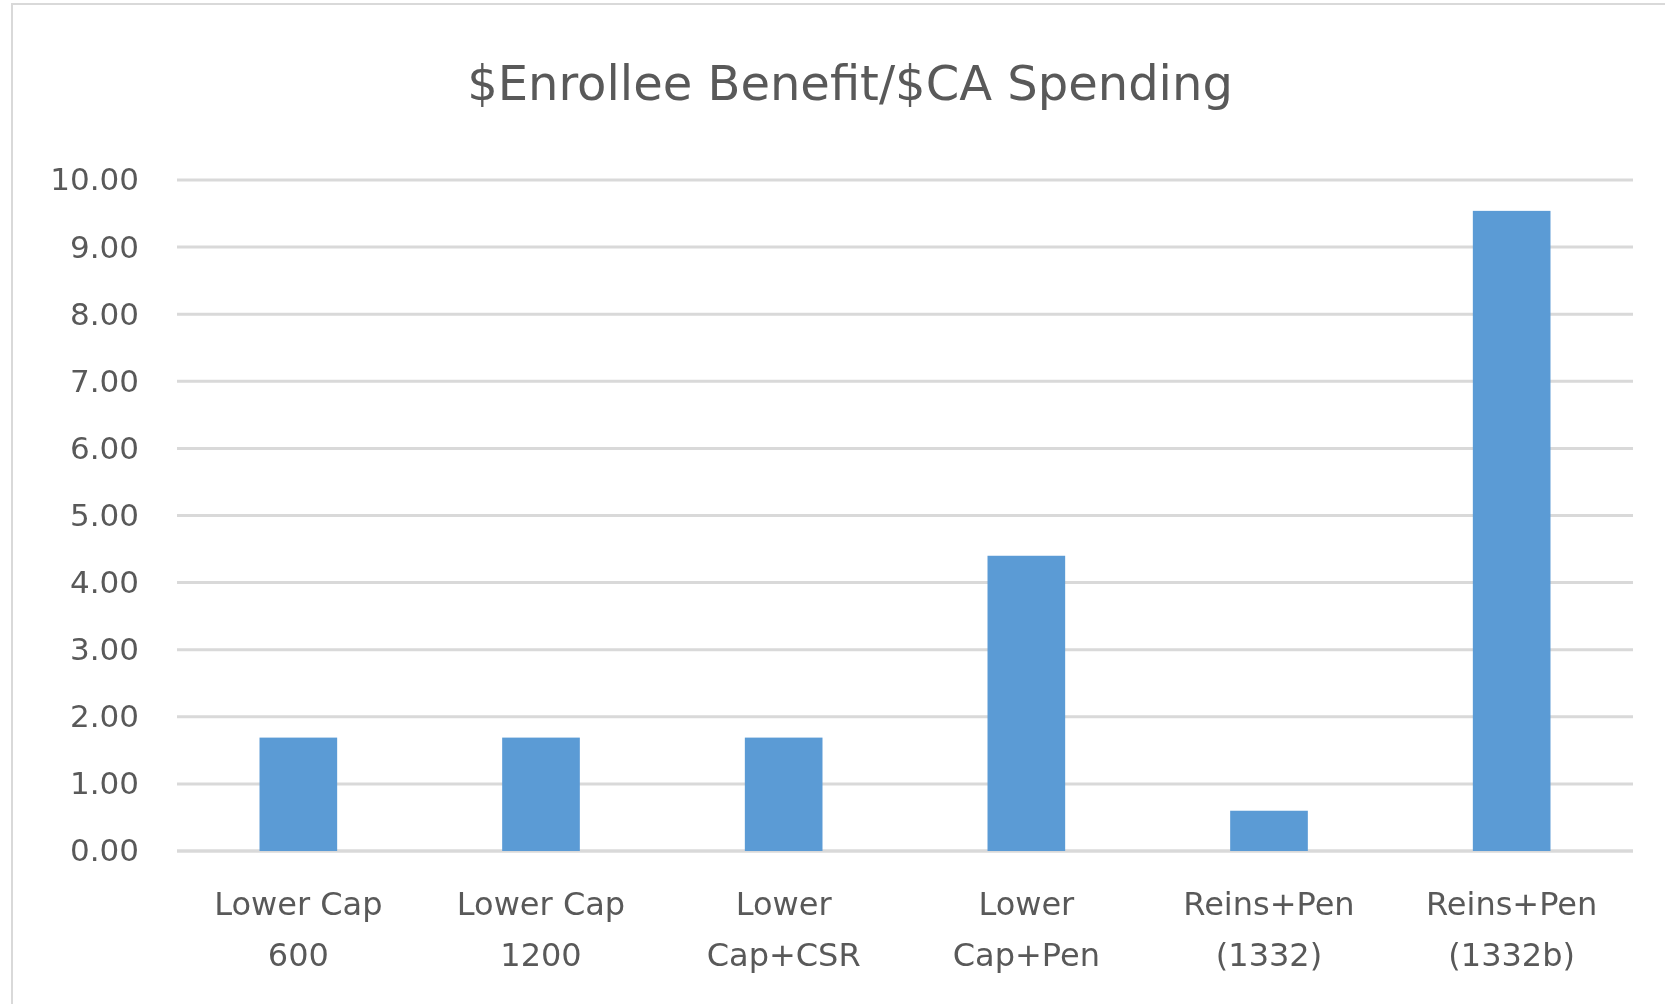 This screenshot has height=1004, width=1665. I want to click on y-tick-label: 3.00, so click(104, 649).